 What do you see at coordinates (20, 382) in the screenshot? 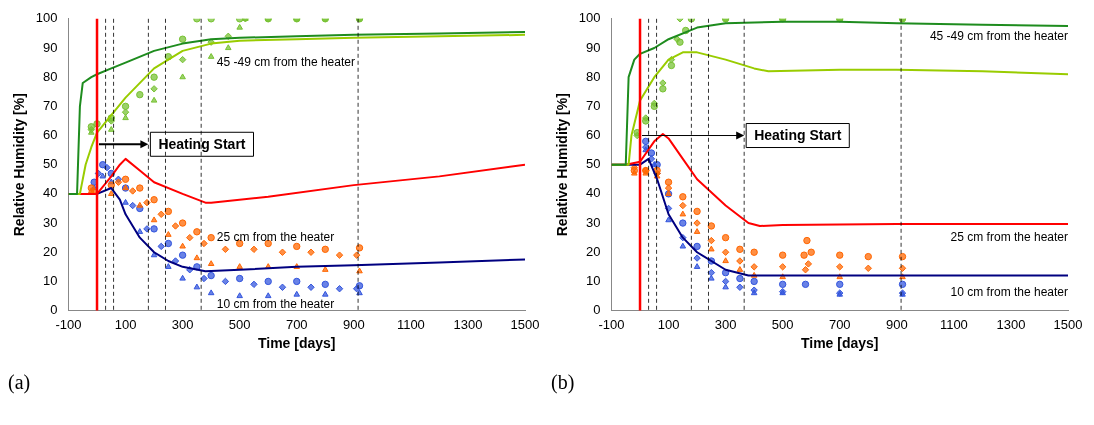
I see `text: (a)` at bounding box center [20, 382].